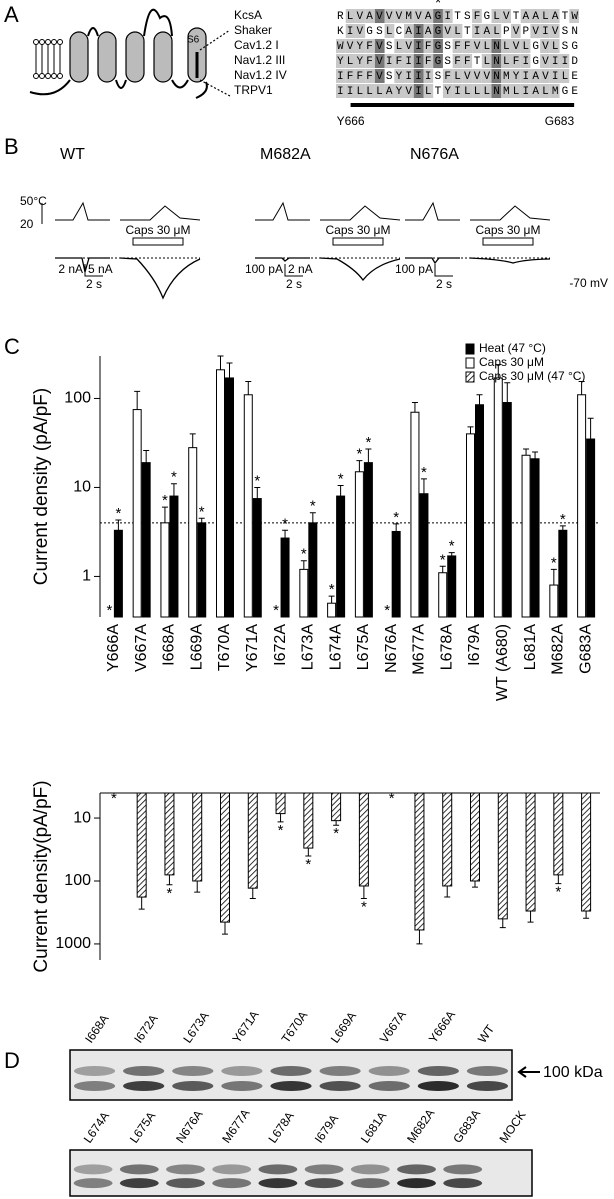  What do you see at coordinates (393, 1027) in the screenshot?
I see `lane-label: V667A` at bounding box center [393, 1027].